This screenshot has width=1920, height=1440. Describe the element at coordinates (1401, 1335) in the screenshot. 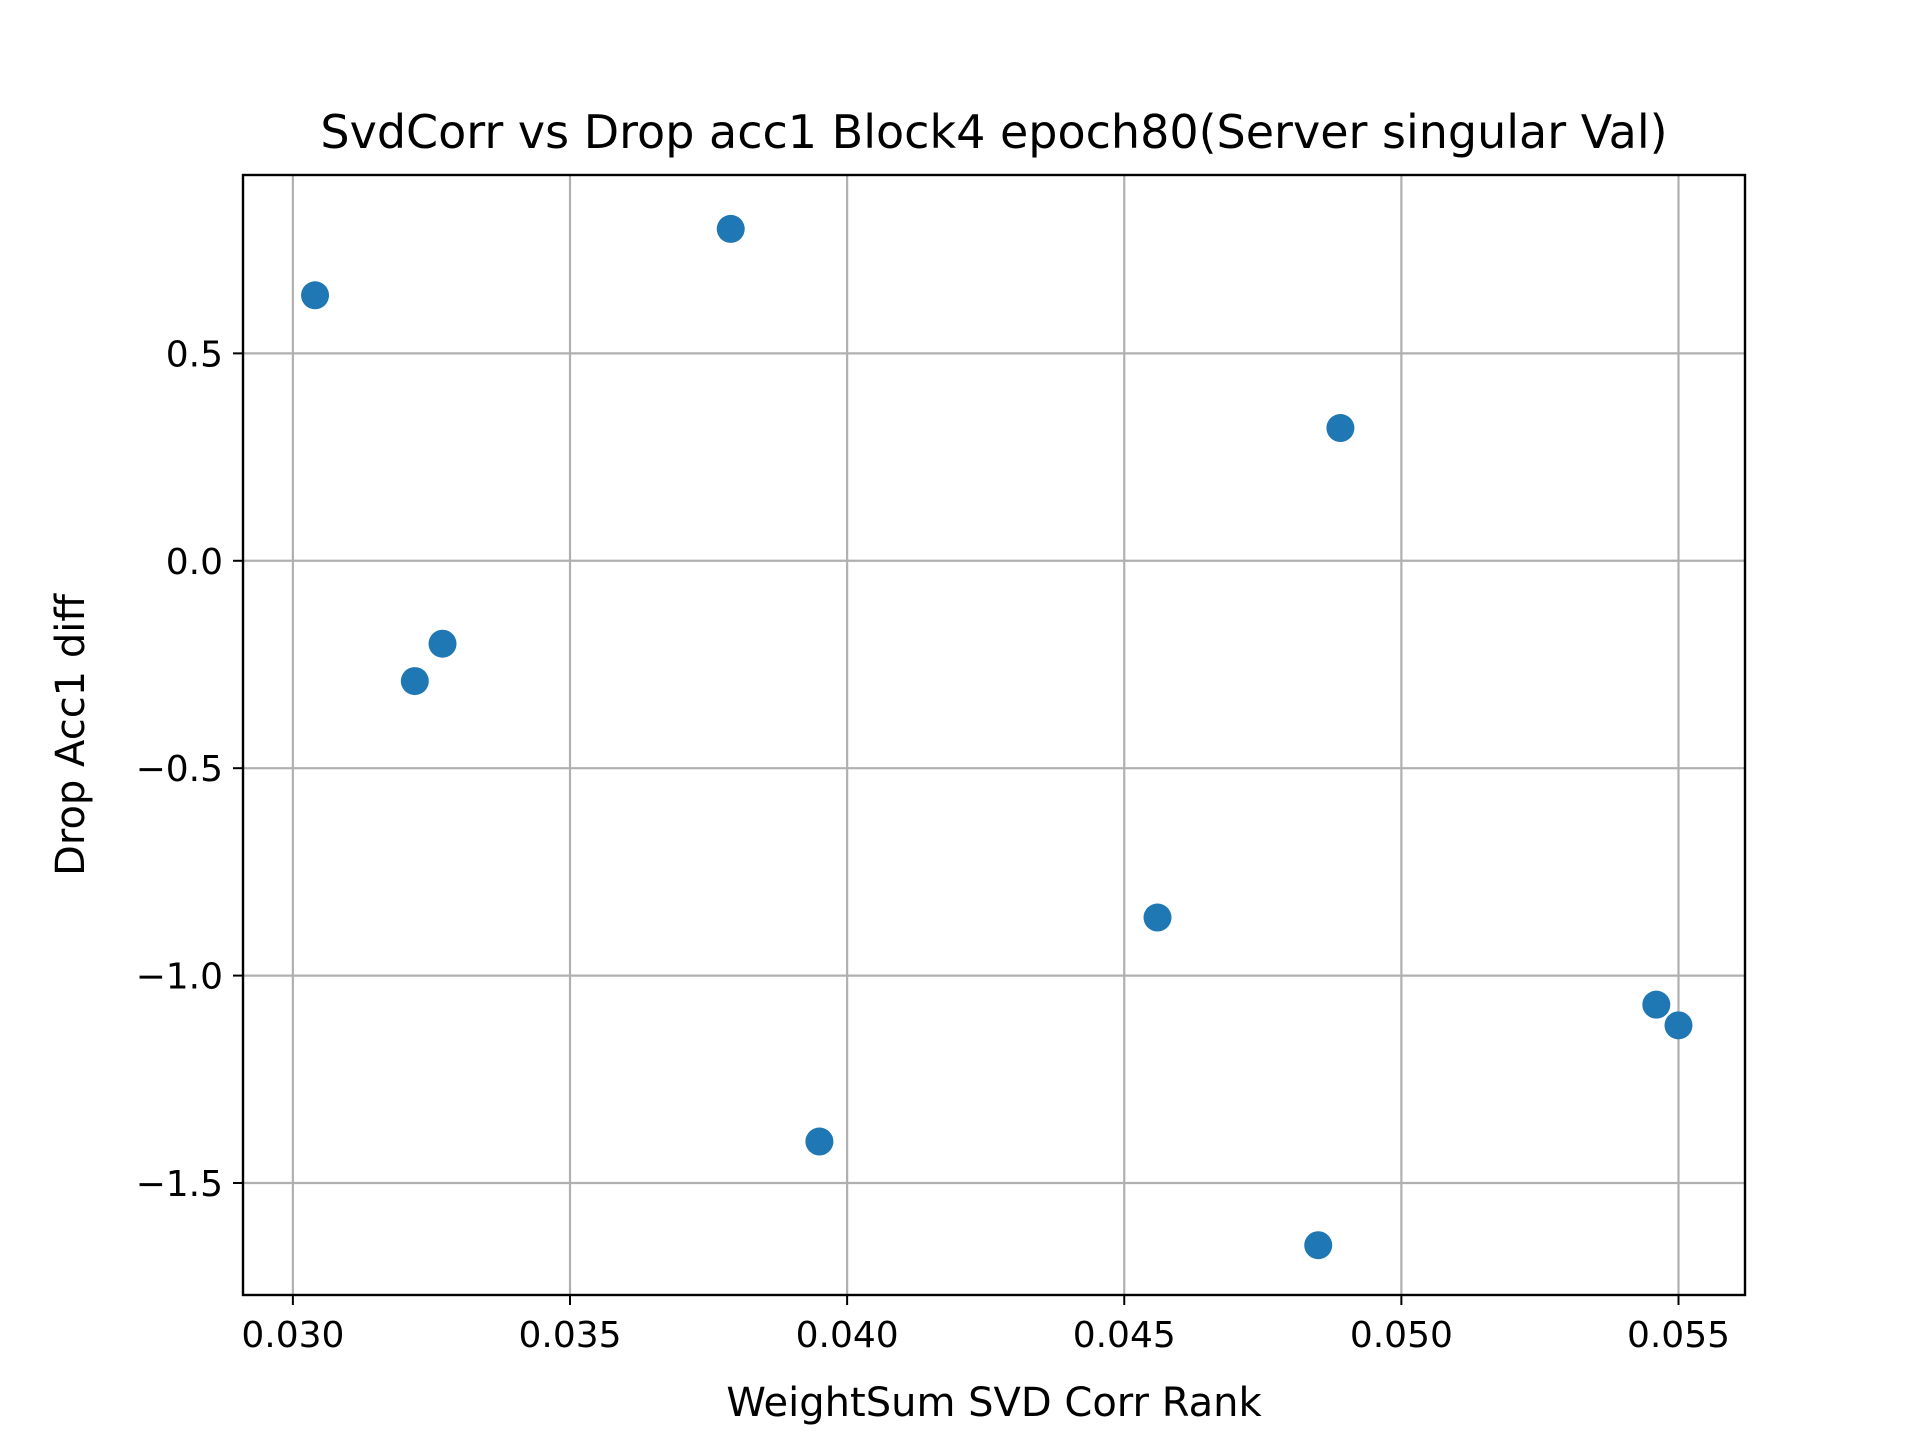

I see `x-tick-label: 0.050` at that location.